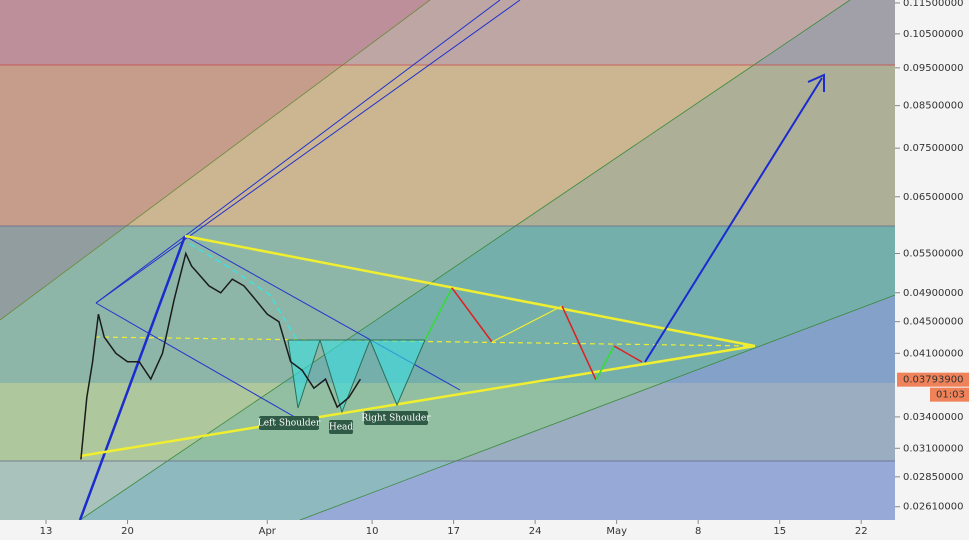  I want to click on countdown: 01:03, so click(950, 395).